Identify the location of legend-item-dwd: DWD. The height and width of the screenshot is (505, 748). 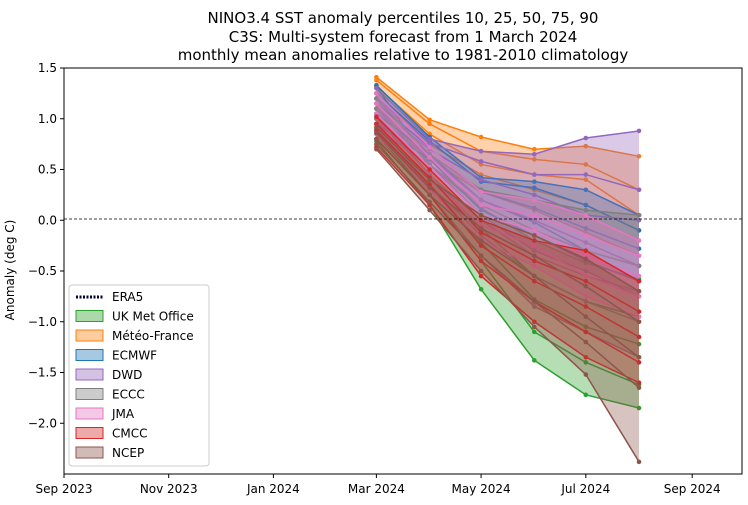
(108, 375).